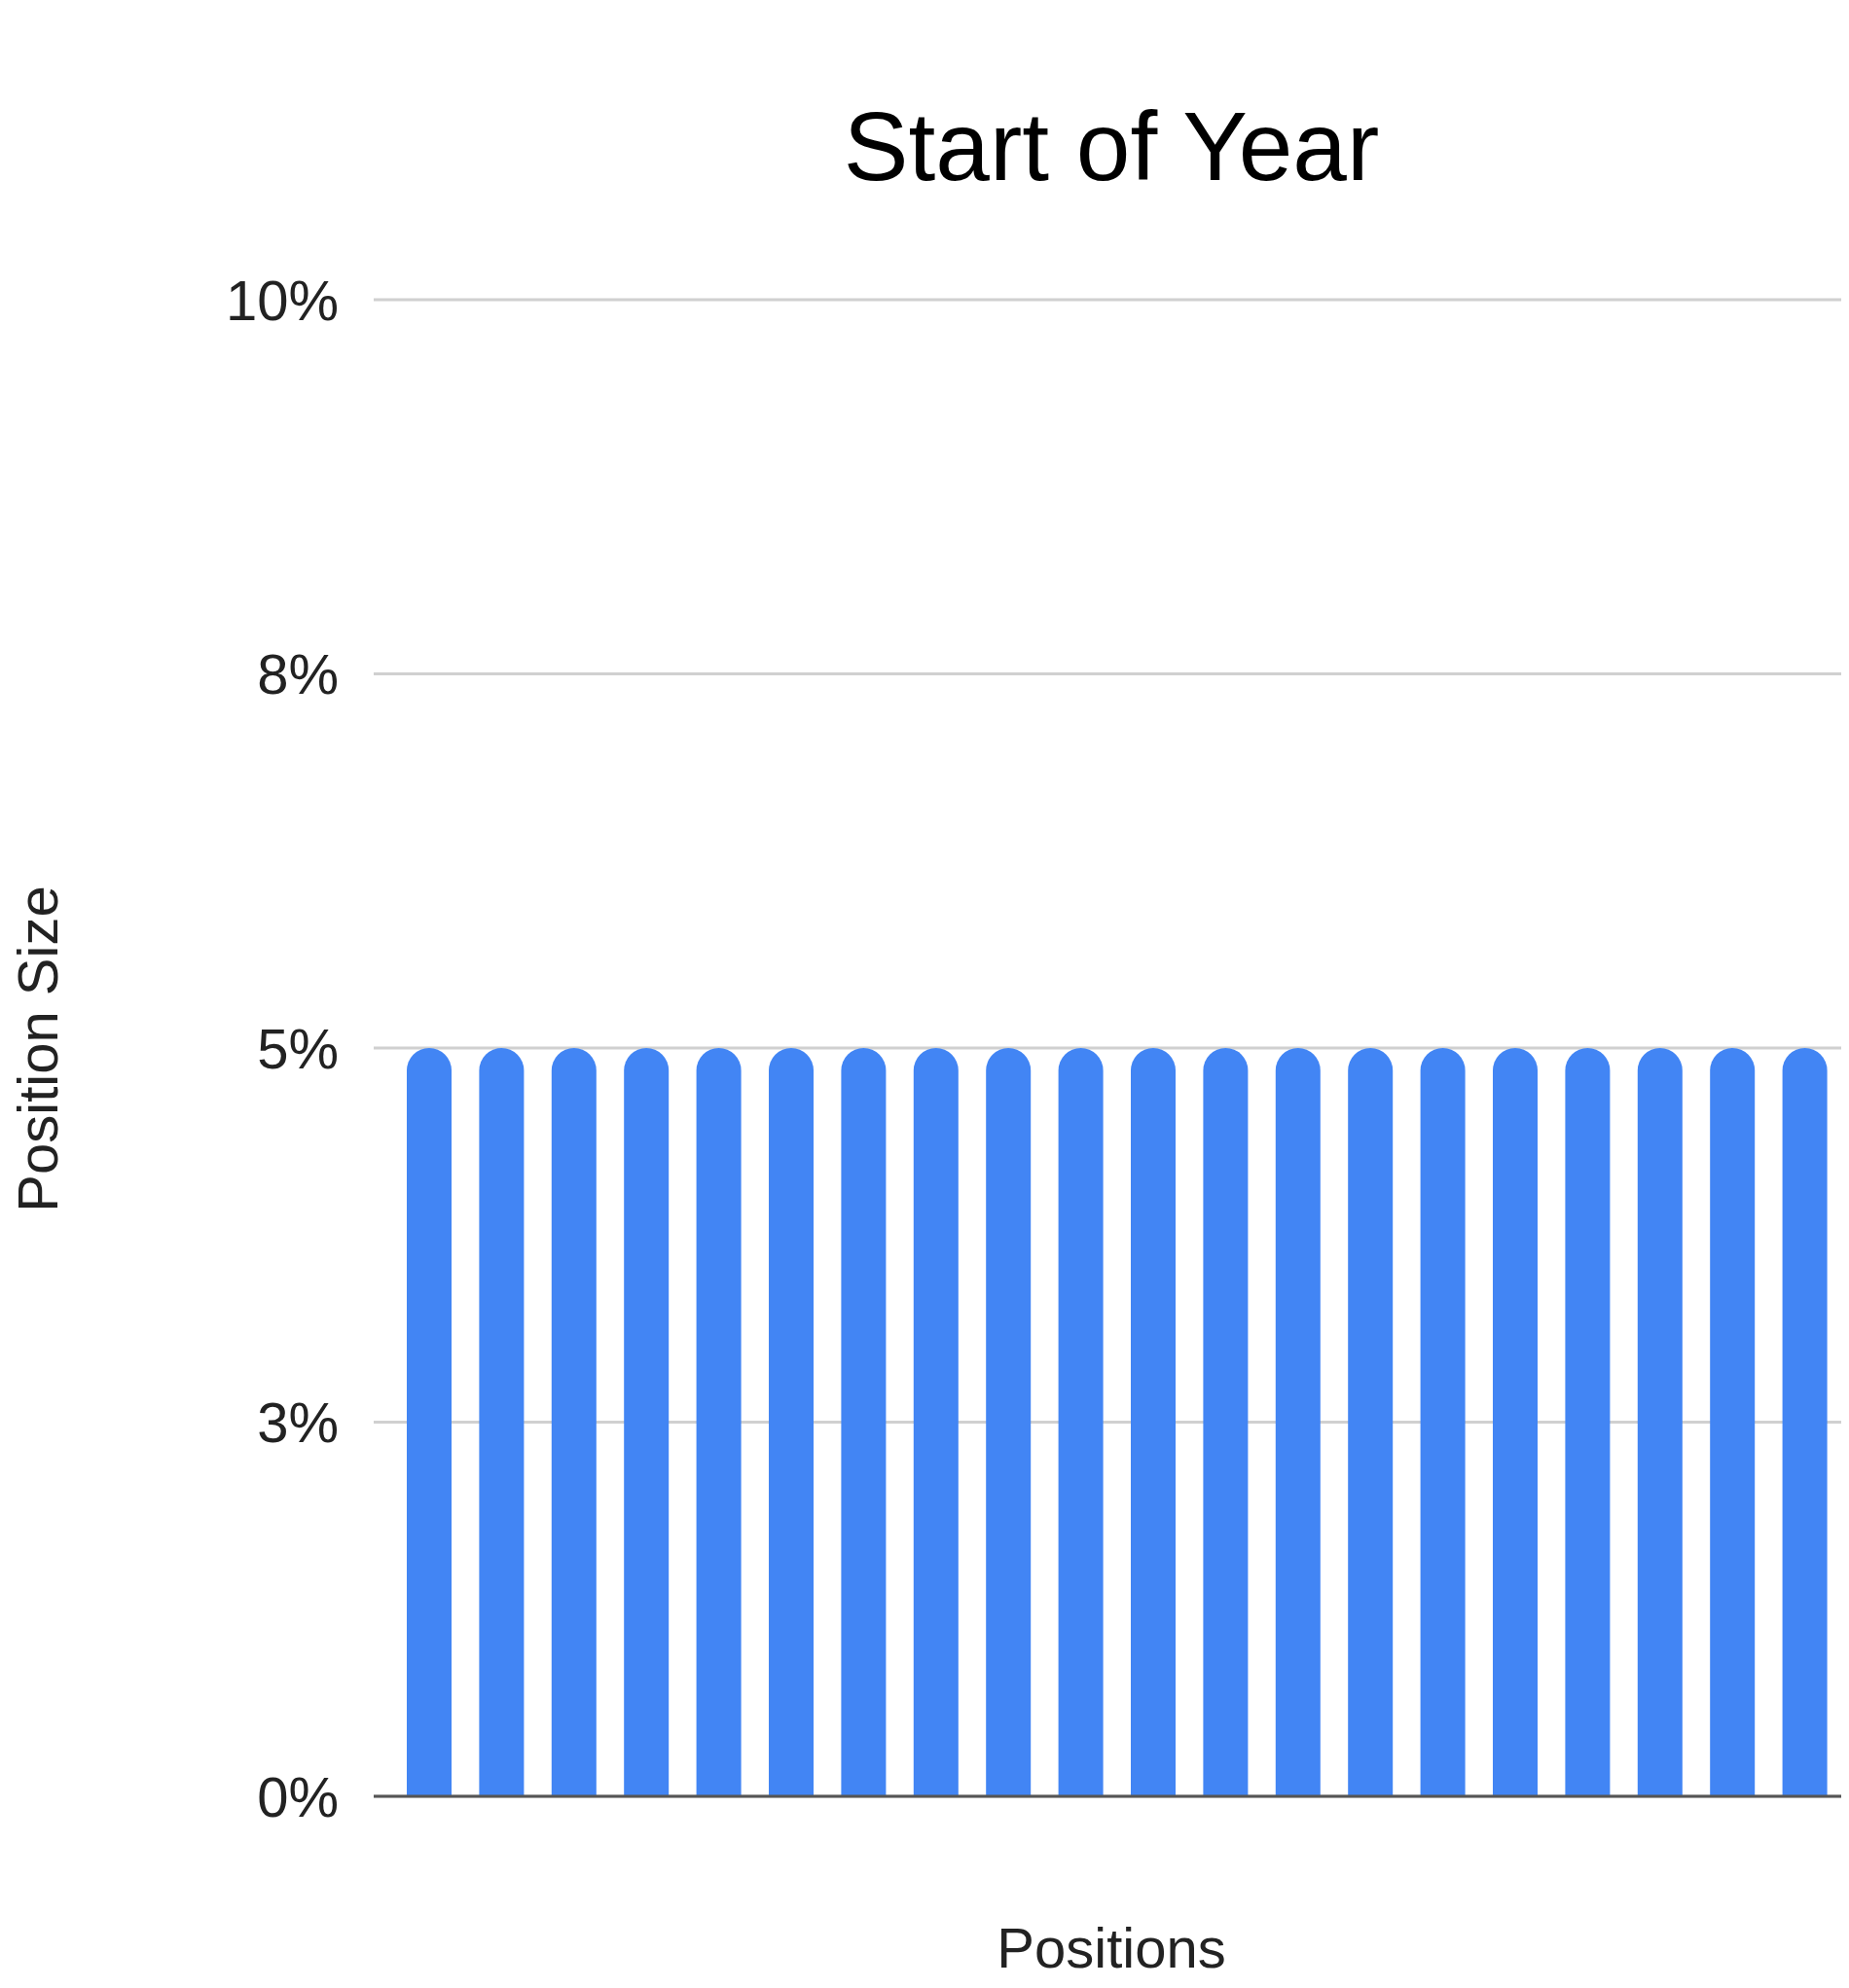 This screenshot has height=1988, width=1849. What do you see at coordinates (282, 300) in the screenshot?
I see `y-tick-label: 10%` at bounding box center [282, 300].